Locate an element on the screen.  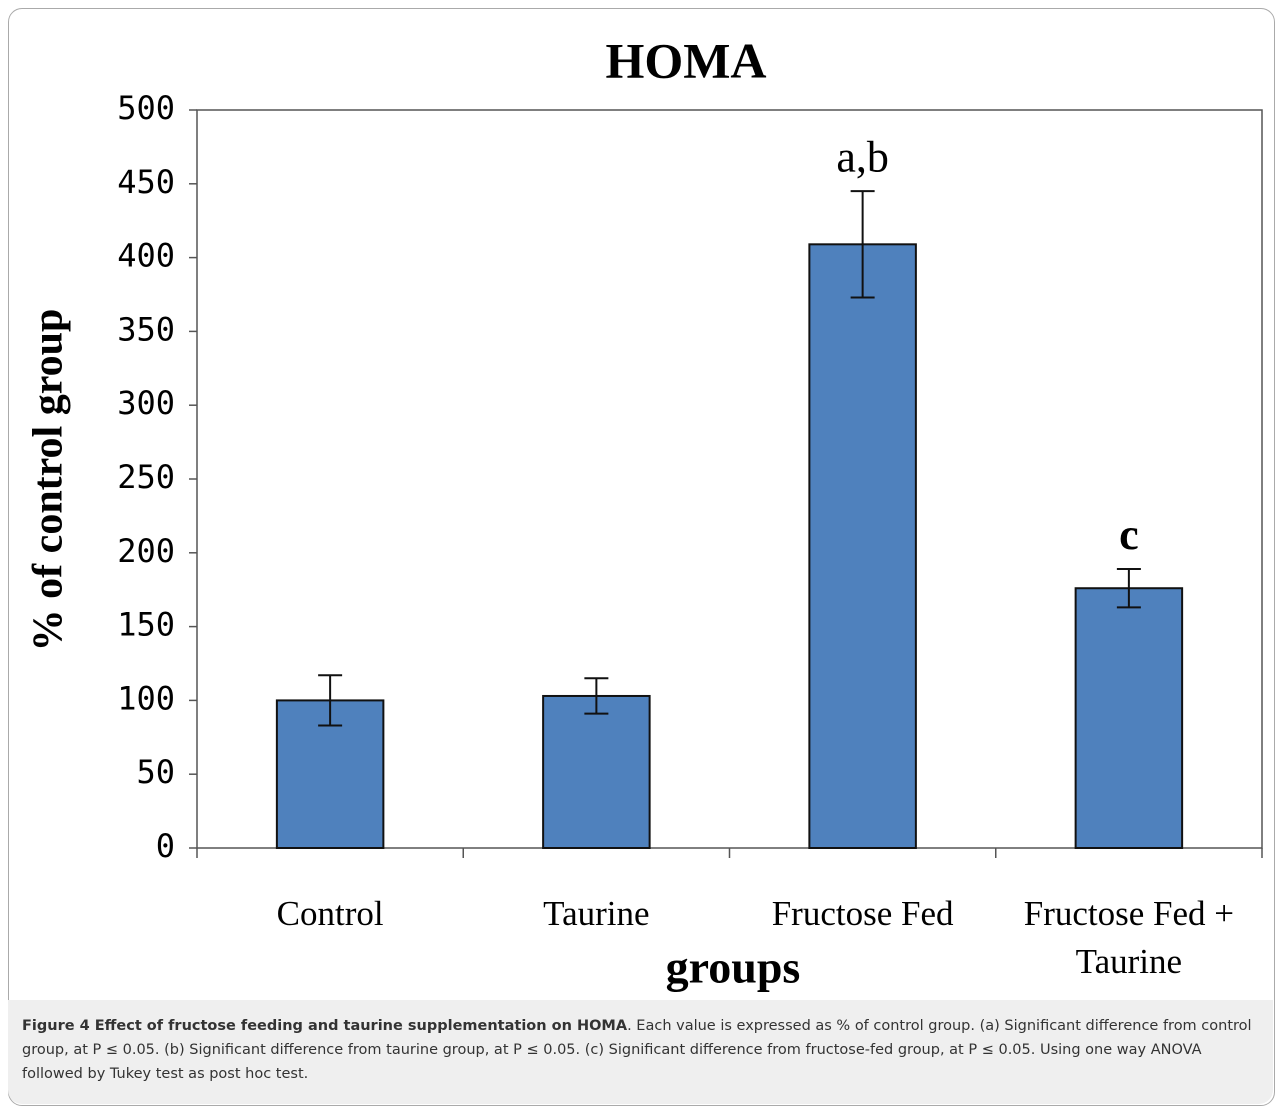
x-tick-label-box: Control is located at coordinates (330, 913).